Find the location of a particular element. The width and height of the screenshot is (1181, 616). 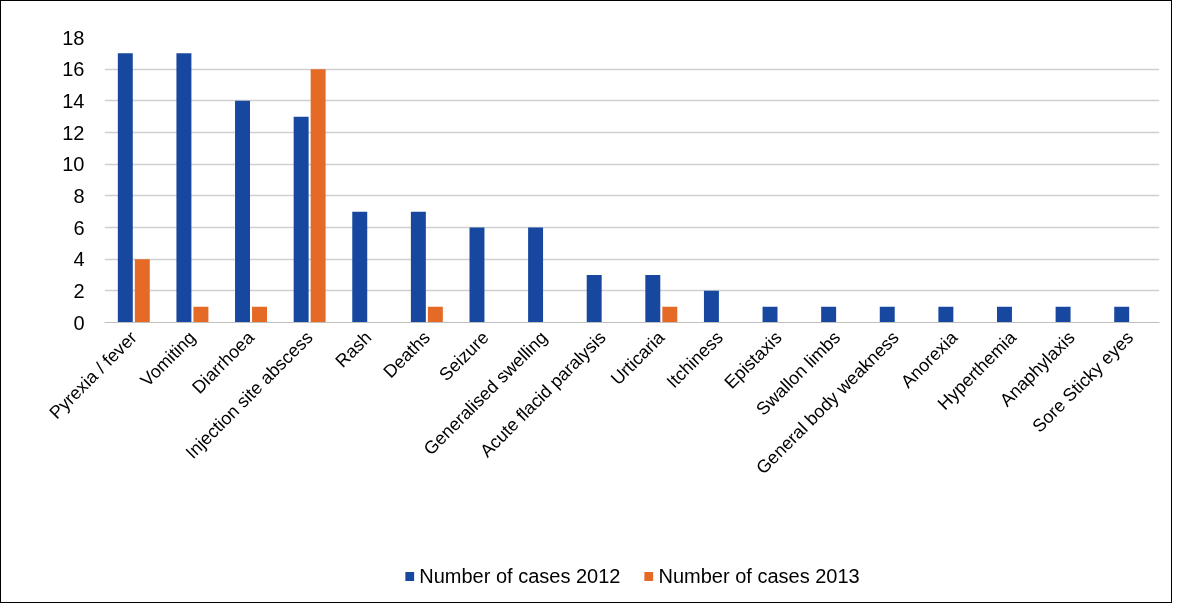

y-tick-label: 14 is located at coordinates (73, 100).